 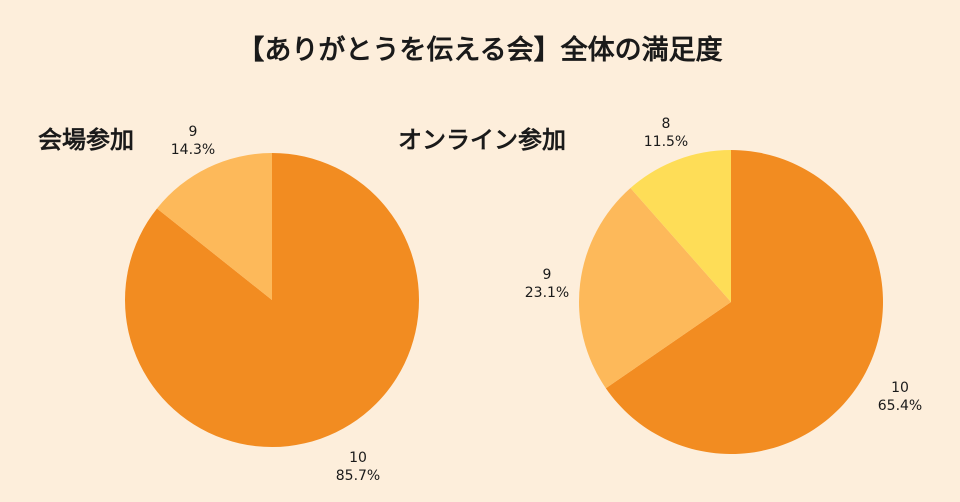 I want to click on pie-title-venue: 会場参加, so click(x=86, y=140).